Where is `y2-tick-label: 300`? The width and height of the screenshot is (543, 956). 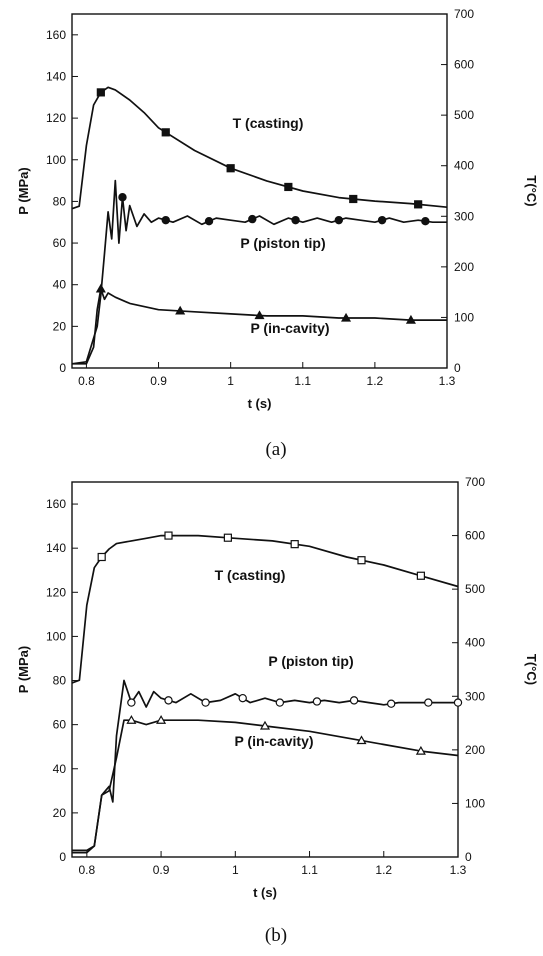 y2-tick-label: 300 is located at coordinates (464, 216).